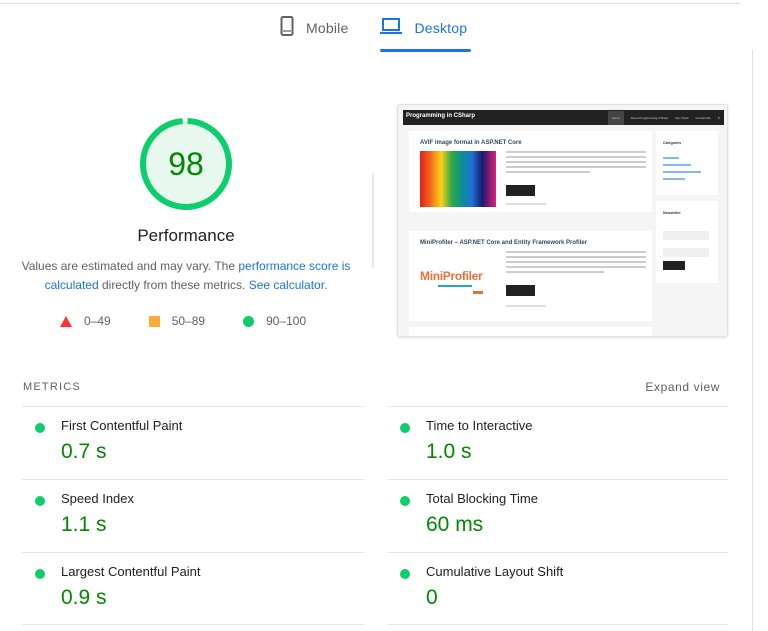 The height and width of the screenshot is (631, 768). Describe the element at coordinates (327, 28) in the screenshot. I see `tab-mobile-label: Mobile` at that location.